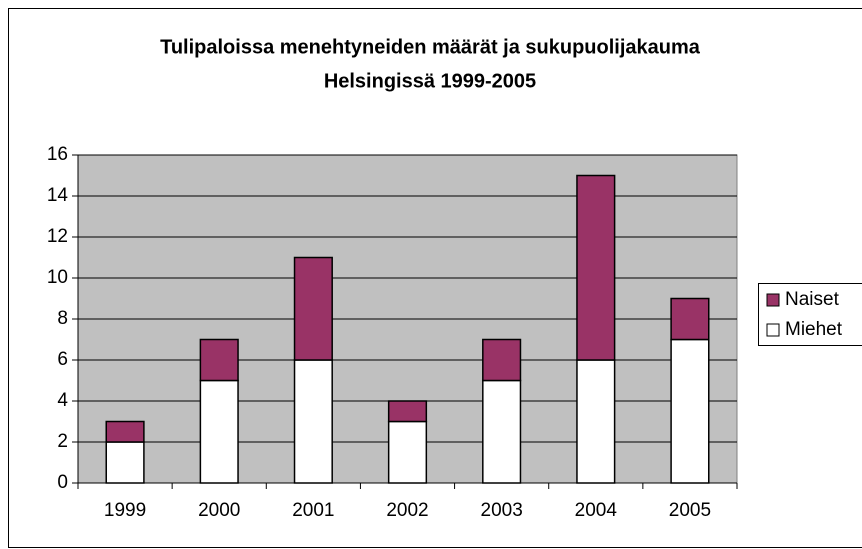 Image resolution: width=862 pixels, height=549 pixels. Describe the element at coordinates (596, 510) in the screenshot. I see `x-tick-label: 2004` at that location.